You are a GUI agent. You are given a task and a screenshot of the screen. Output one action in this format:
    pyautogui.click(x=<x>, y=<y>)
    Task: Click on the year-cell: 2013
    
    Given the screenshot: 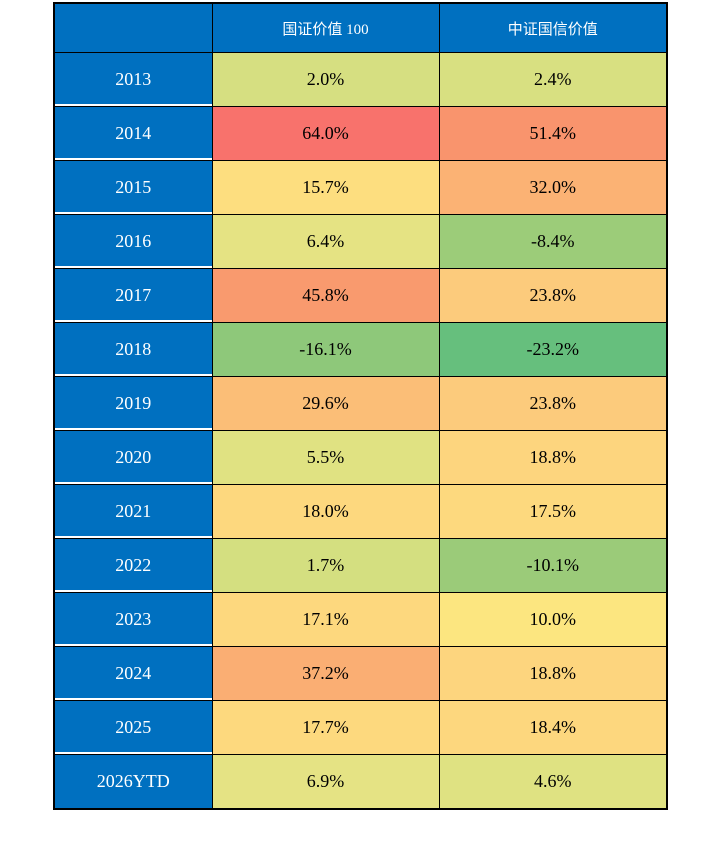 What is the action you would take?
    pyautogui.click(x=133, y=79)
    